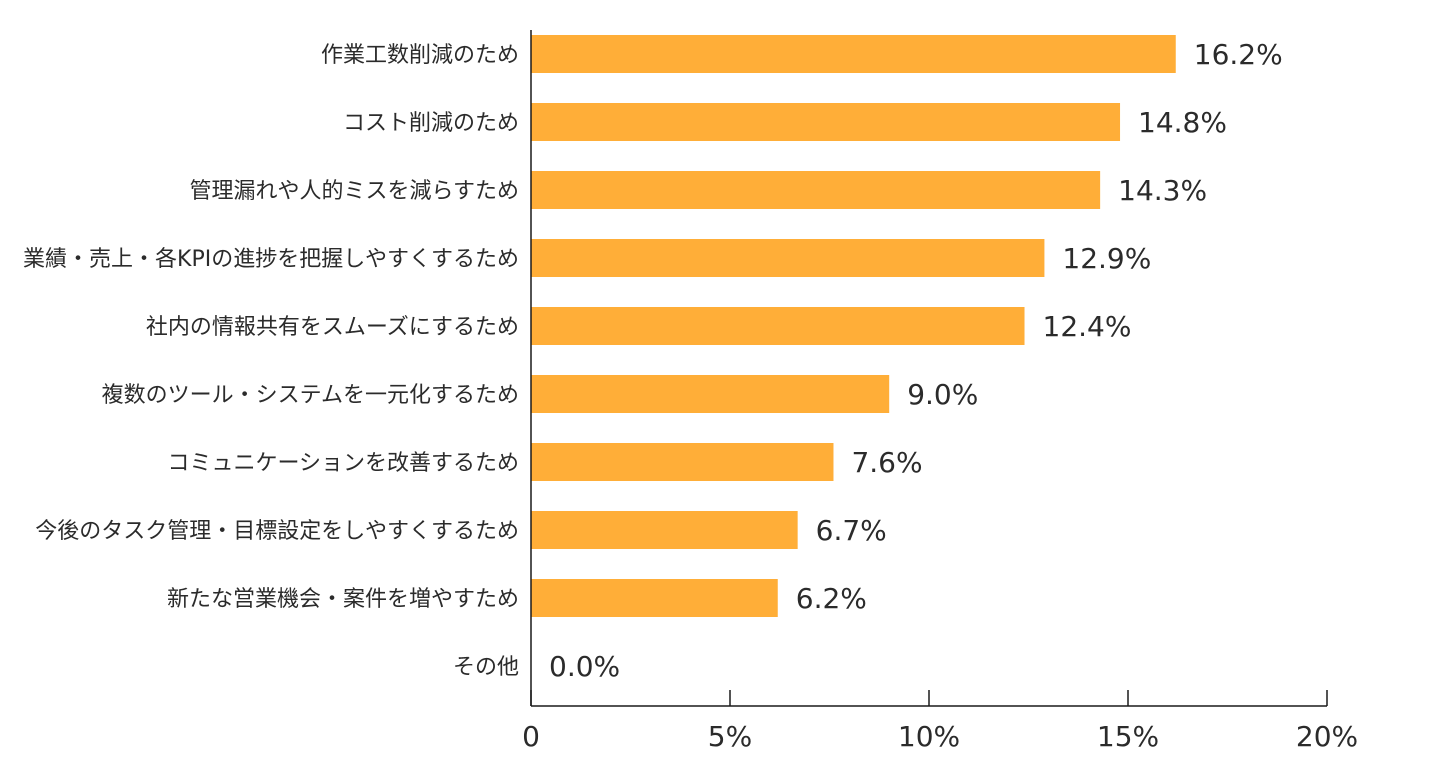 The width and height of the screenshot is (1432, 768). I want to click on x-tick-label: 15%, so click(1128, 736).